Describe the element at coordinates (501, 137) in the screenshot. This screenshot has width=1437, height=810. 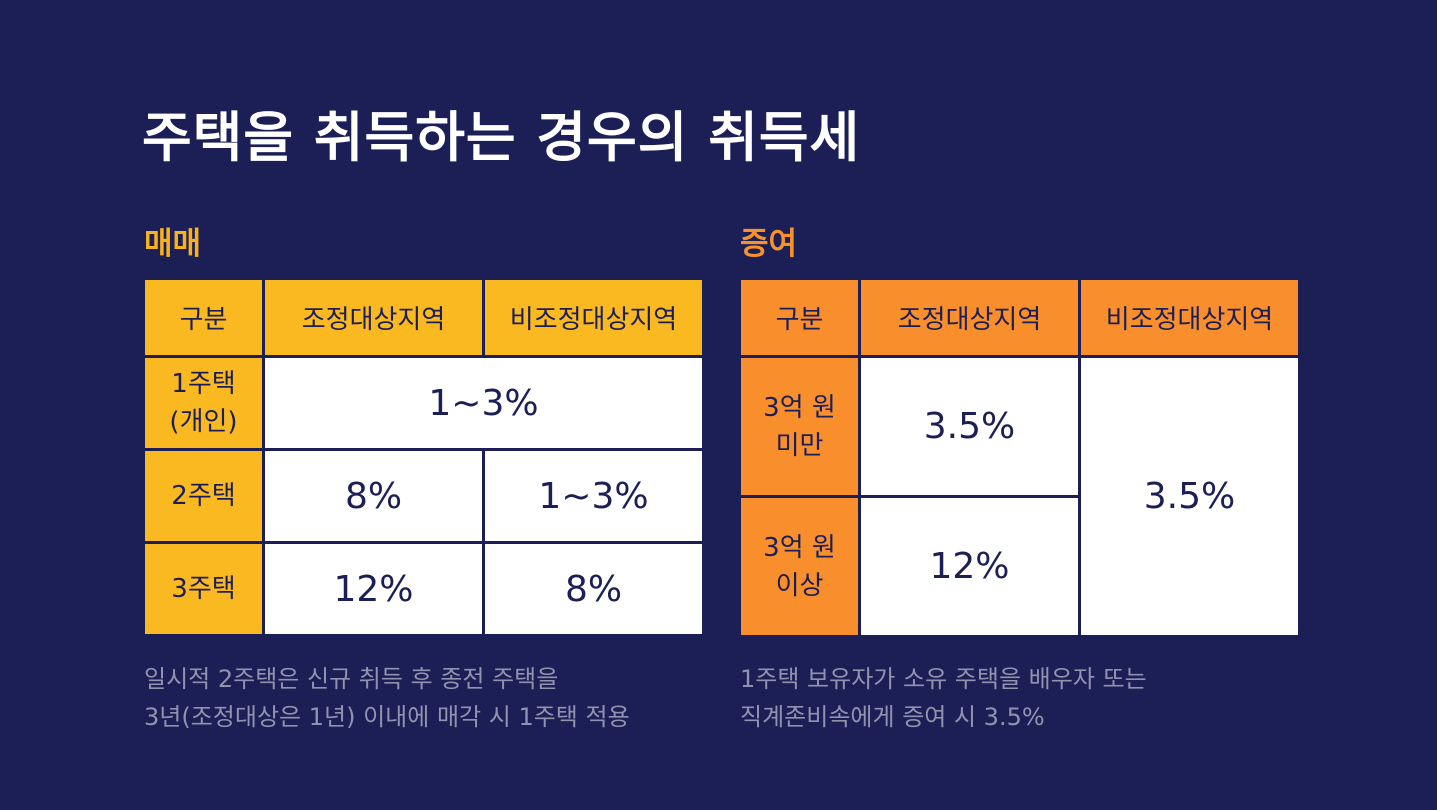
I see `page-title: 주택을 취득하는 경우의 취득세` at that location.